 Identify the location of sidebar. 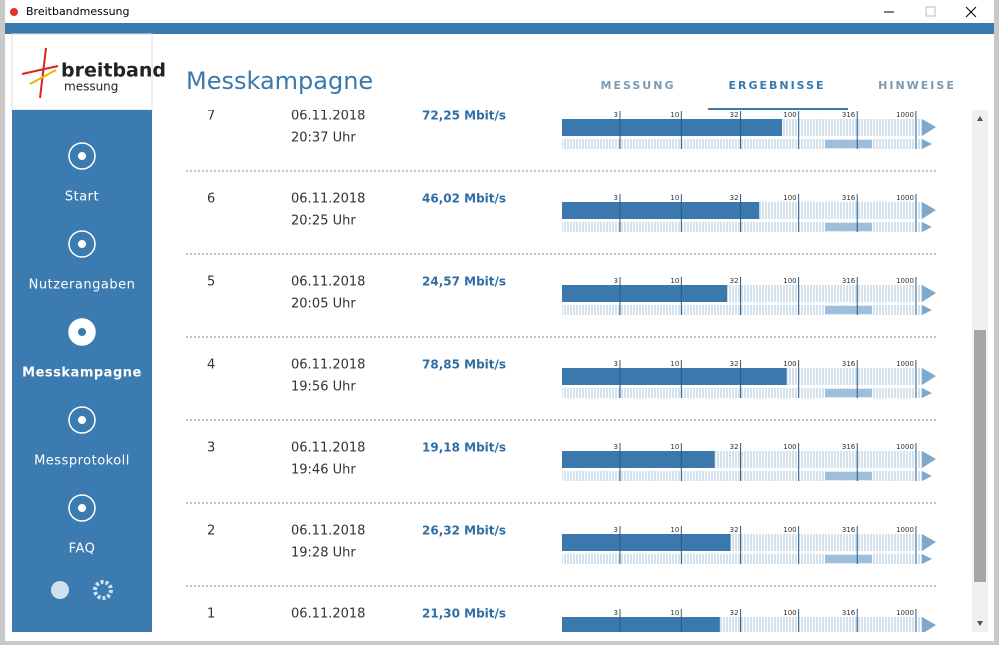
(82, 371).